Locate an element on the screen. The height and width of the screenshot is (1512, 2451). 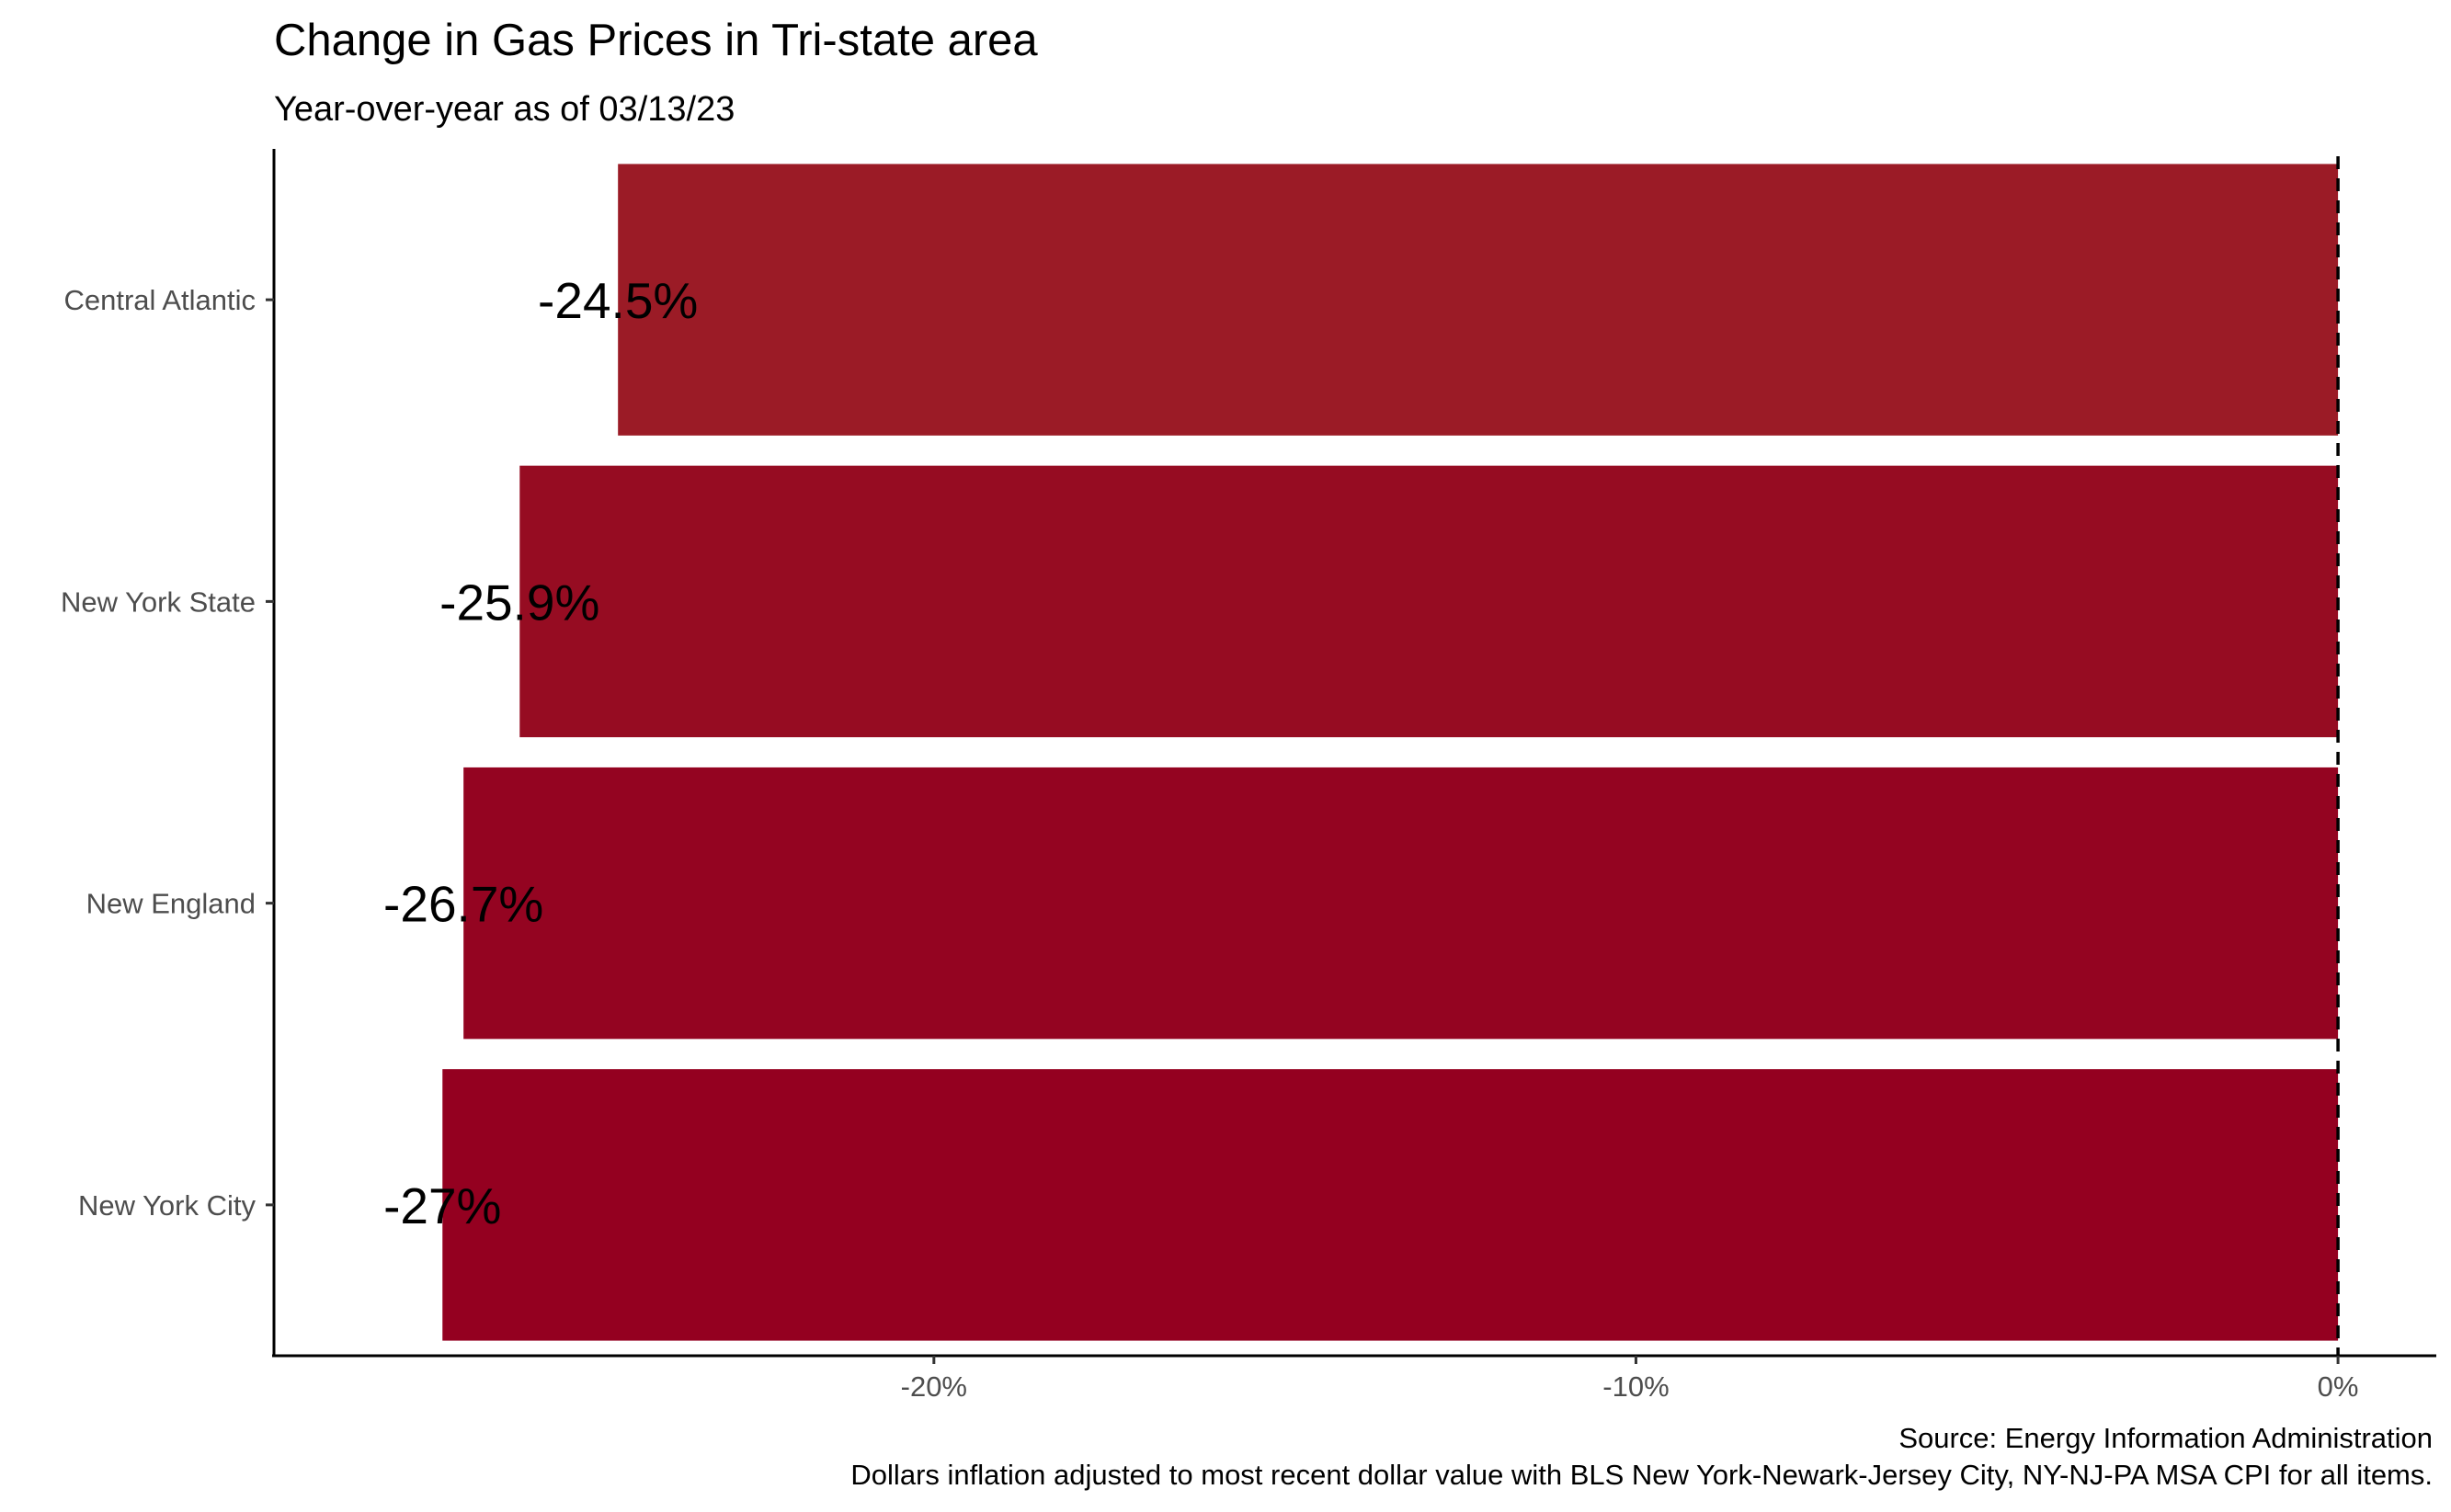
bar-new-england is located at coordinates (1401, 903).